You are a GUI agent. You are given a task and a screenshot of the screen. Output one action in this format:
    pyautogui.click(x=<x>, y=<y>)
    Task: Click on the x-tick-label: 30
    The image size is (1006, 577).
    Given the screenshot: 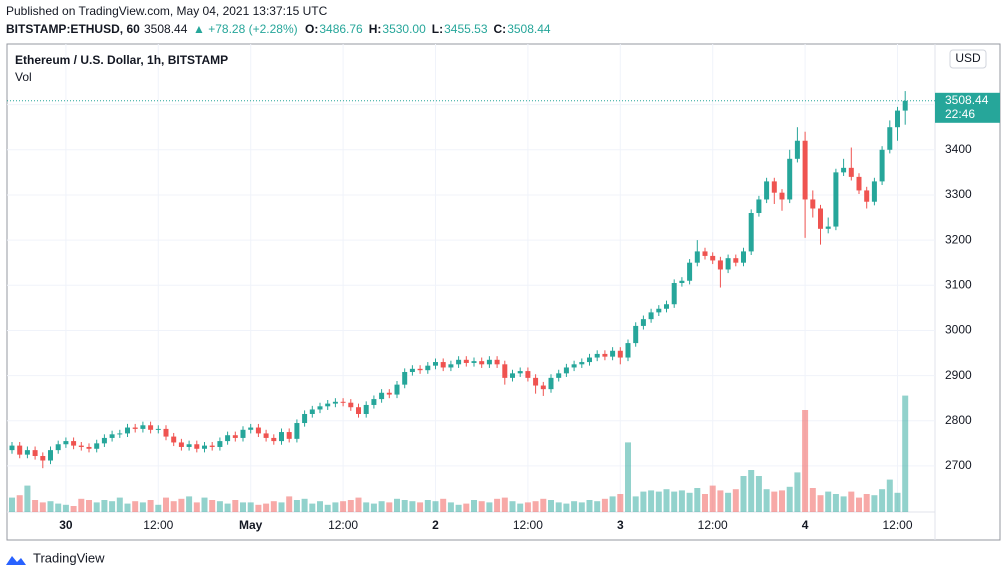 What is the action you would take?
    pyautogui.click(x=66, y=525)
    